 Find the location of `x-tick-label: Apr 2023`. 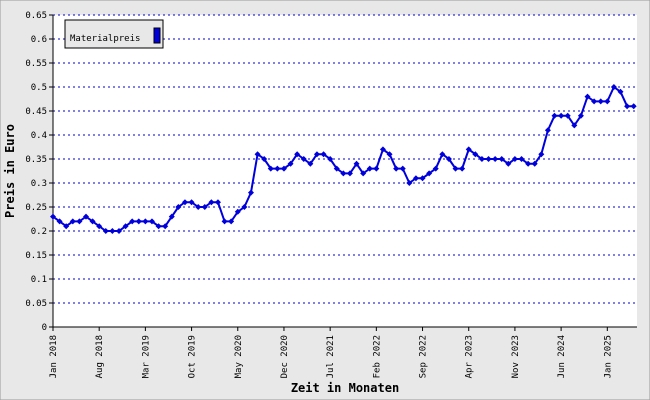

x-tick-label: Apr 2023 is located at coordinates (470, 356).